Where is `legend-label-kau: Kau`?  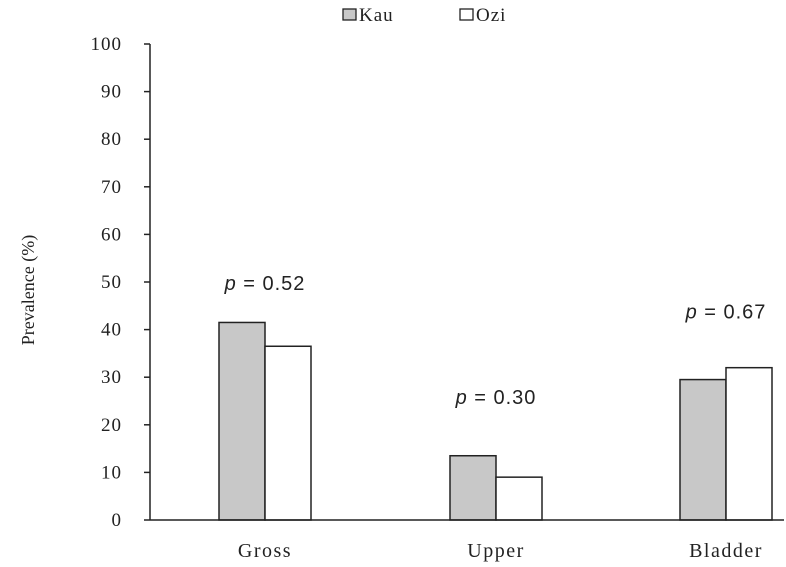 legend-label-kau: Kau is located at coordinates (376, 15).